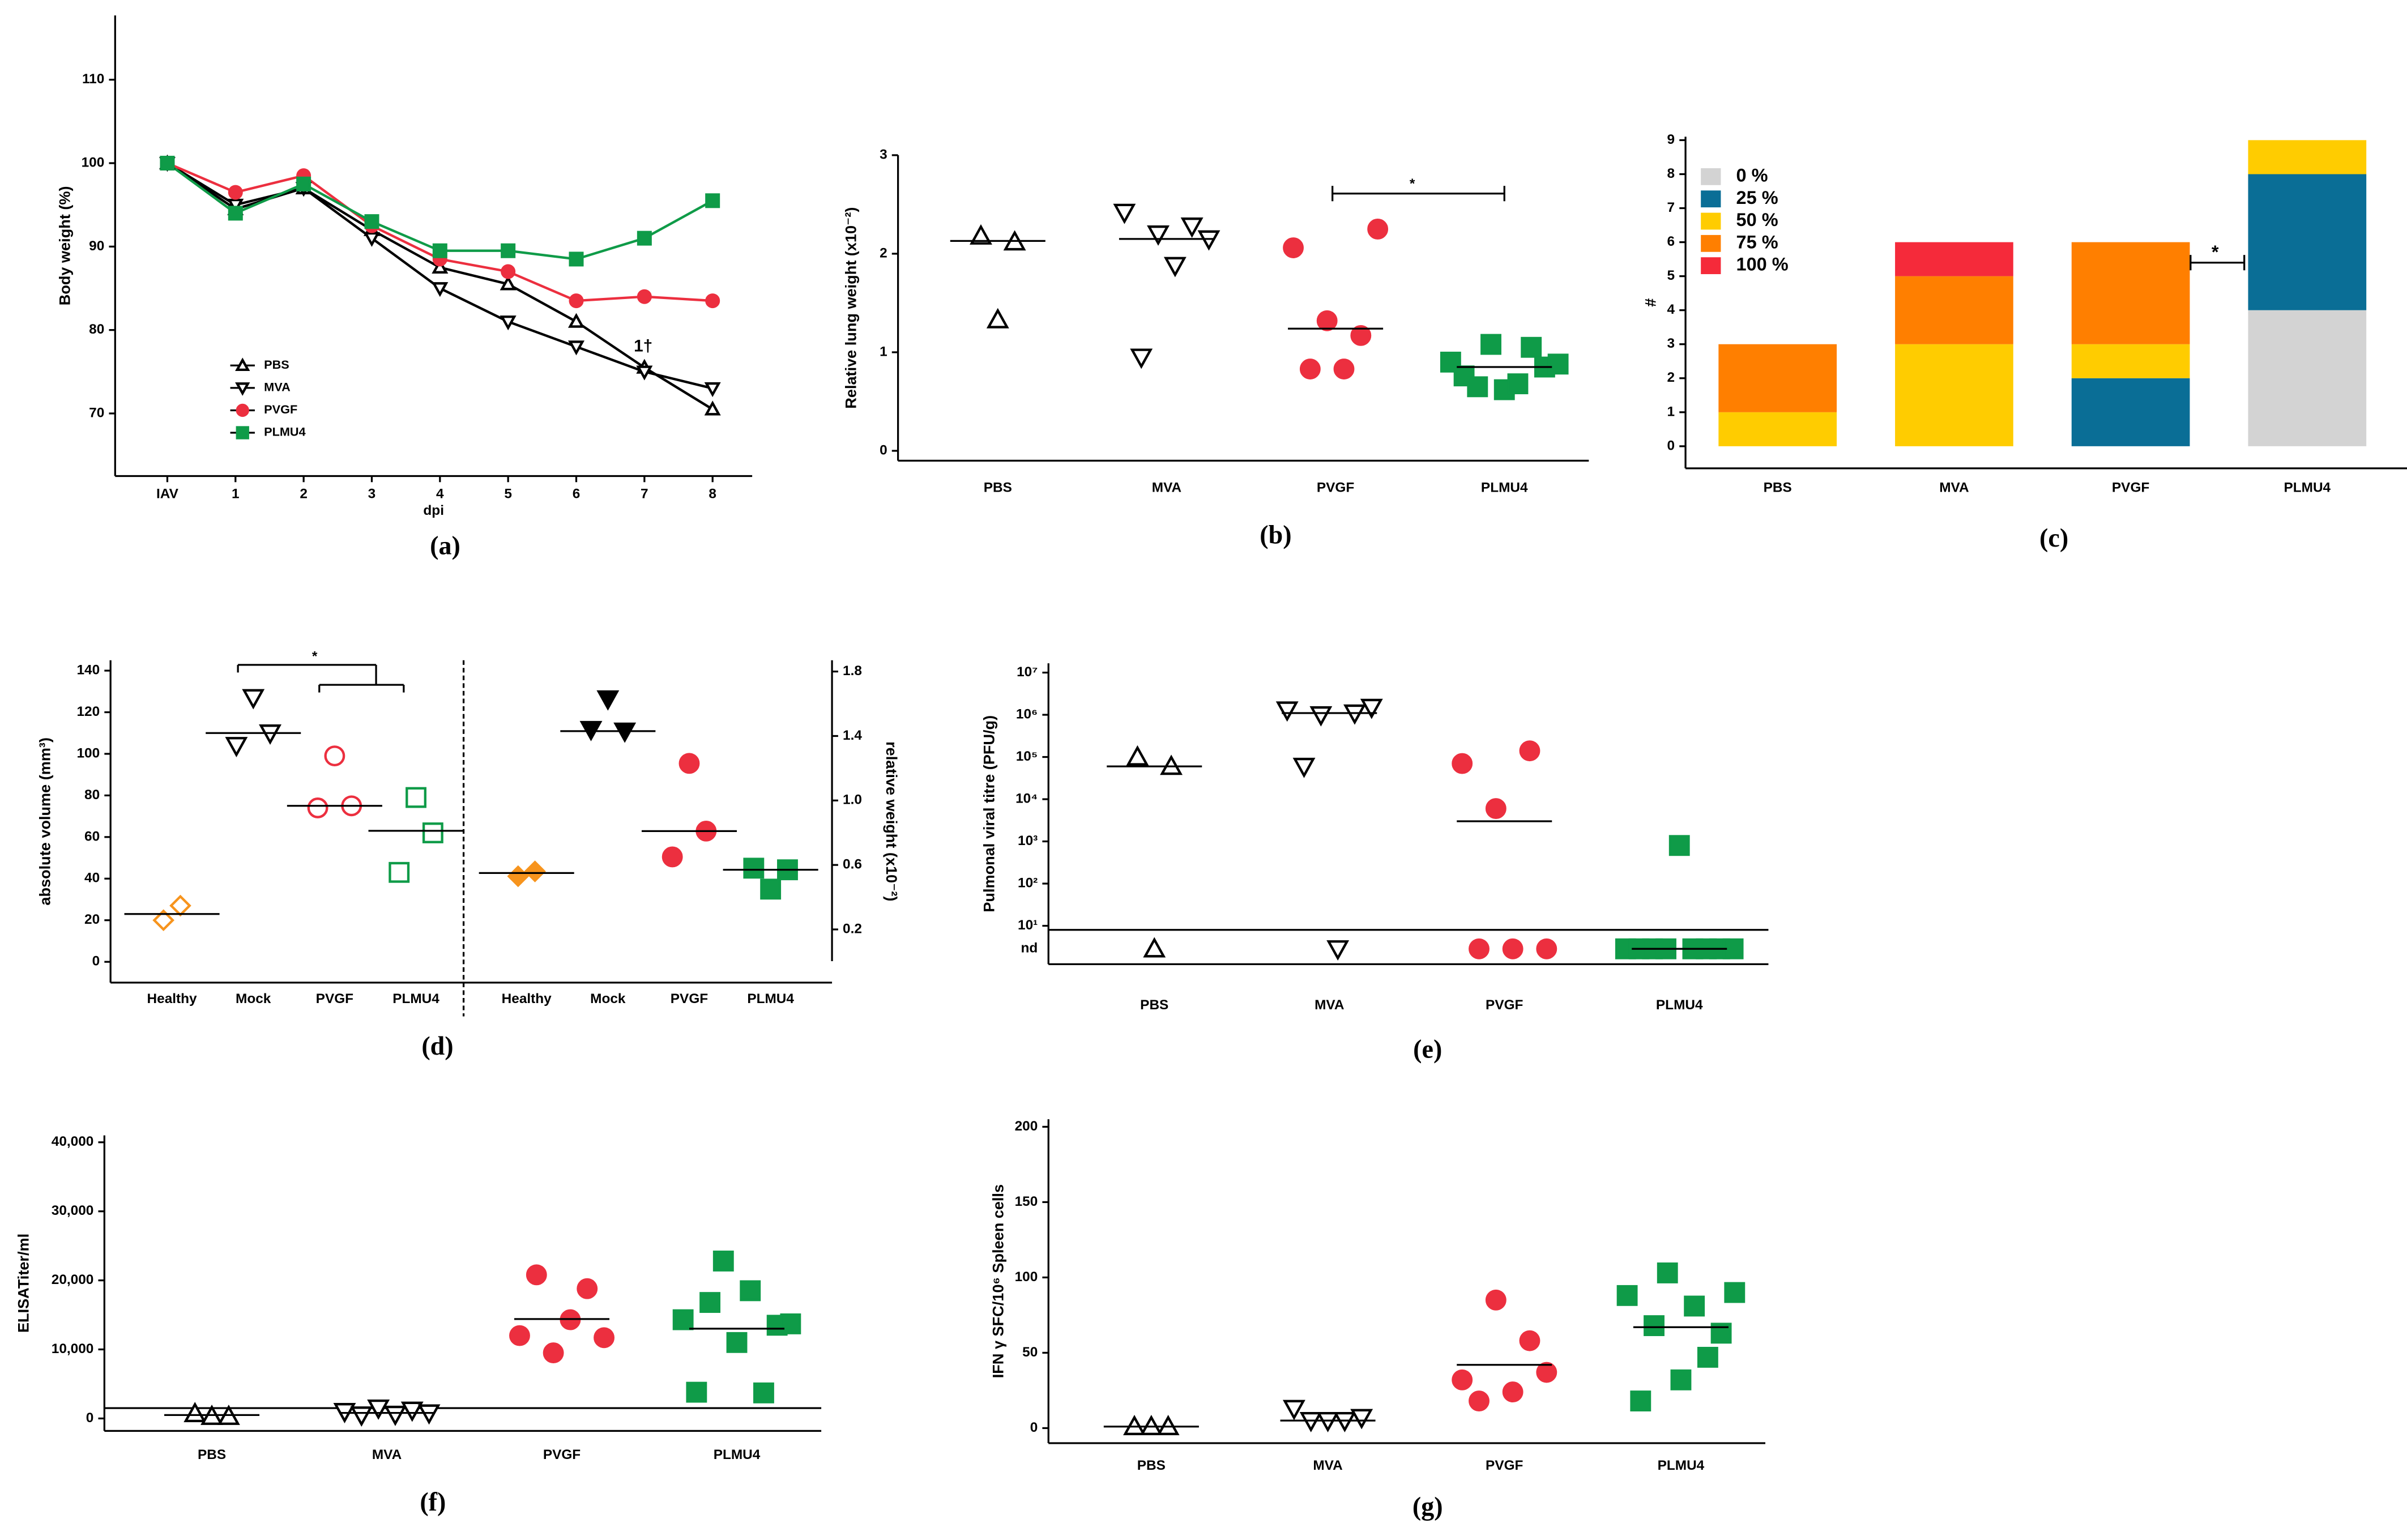 The height and width of the screenshot is (1540, 2407). I want to click on y2-tick-label: 0.2, so click(852, 928).